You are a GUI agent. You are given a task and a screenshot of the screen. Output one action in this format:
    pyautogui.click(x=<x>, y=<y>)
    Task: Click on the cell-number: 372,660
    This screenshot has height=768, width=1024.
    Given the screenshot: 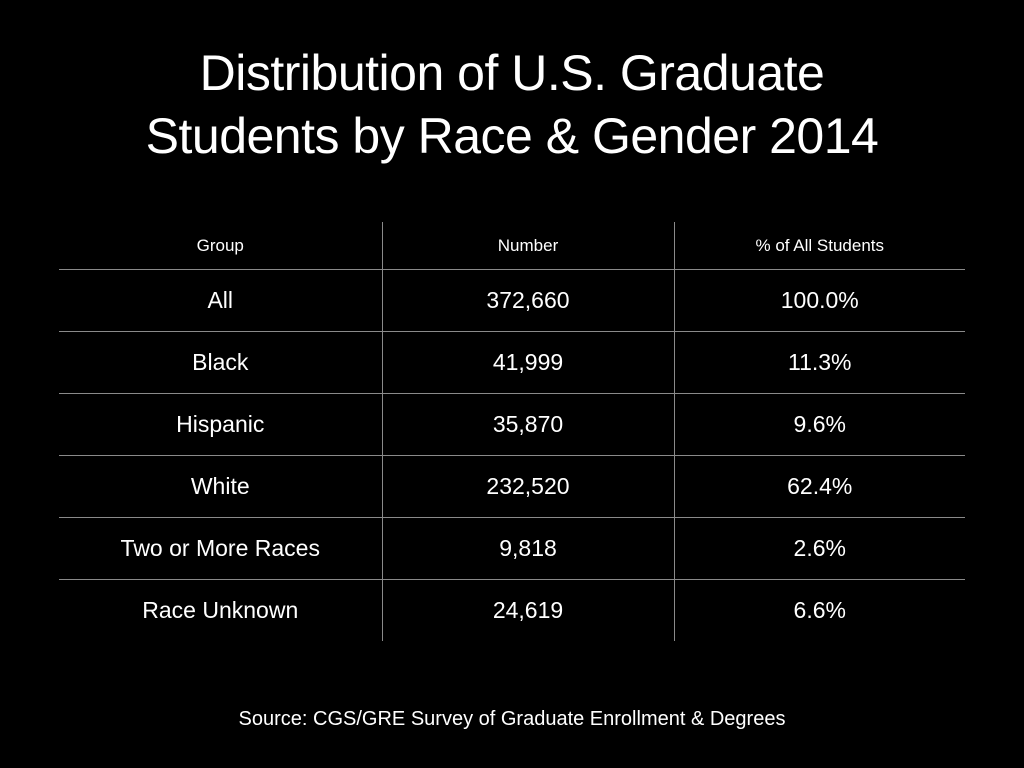 What is the action you would take?
    pyautogui.click(x=527, y=300)
    